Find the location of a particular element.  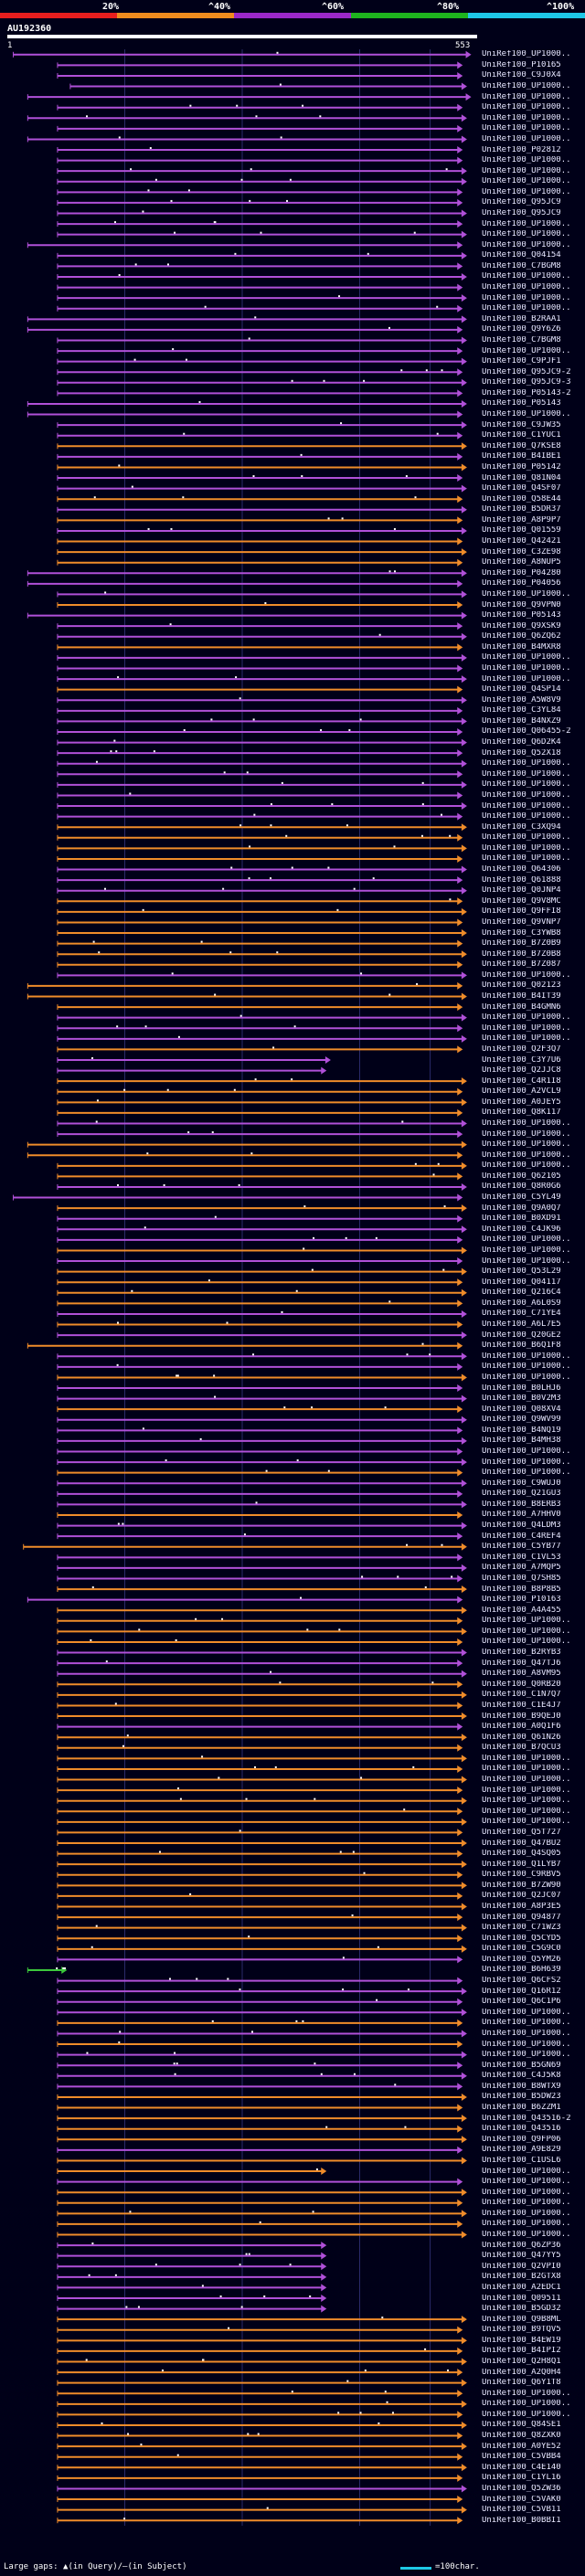

hit-label: UniRef100_Q6ZQ62 is located at coordinates (521, 636).